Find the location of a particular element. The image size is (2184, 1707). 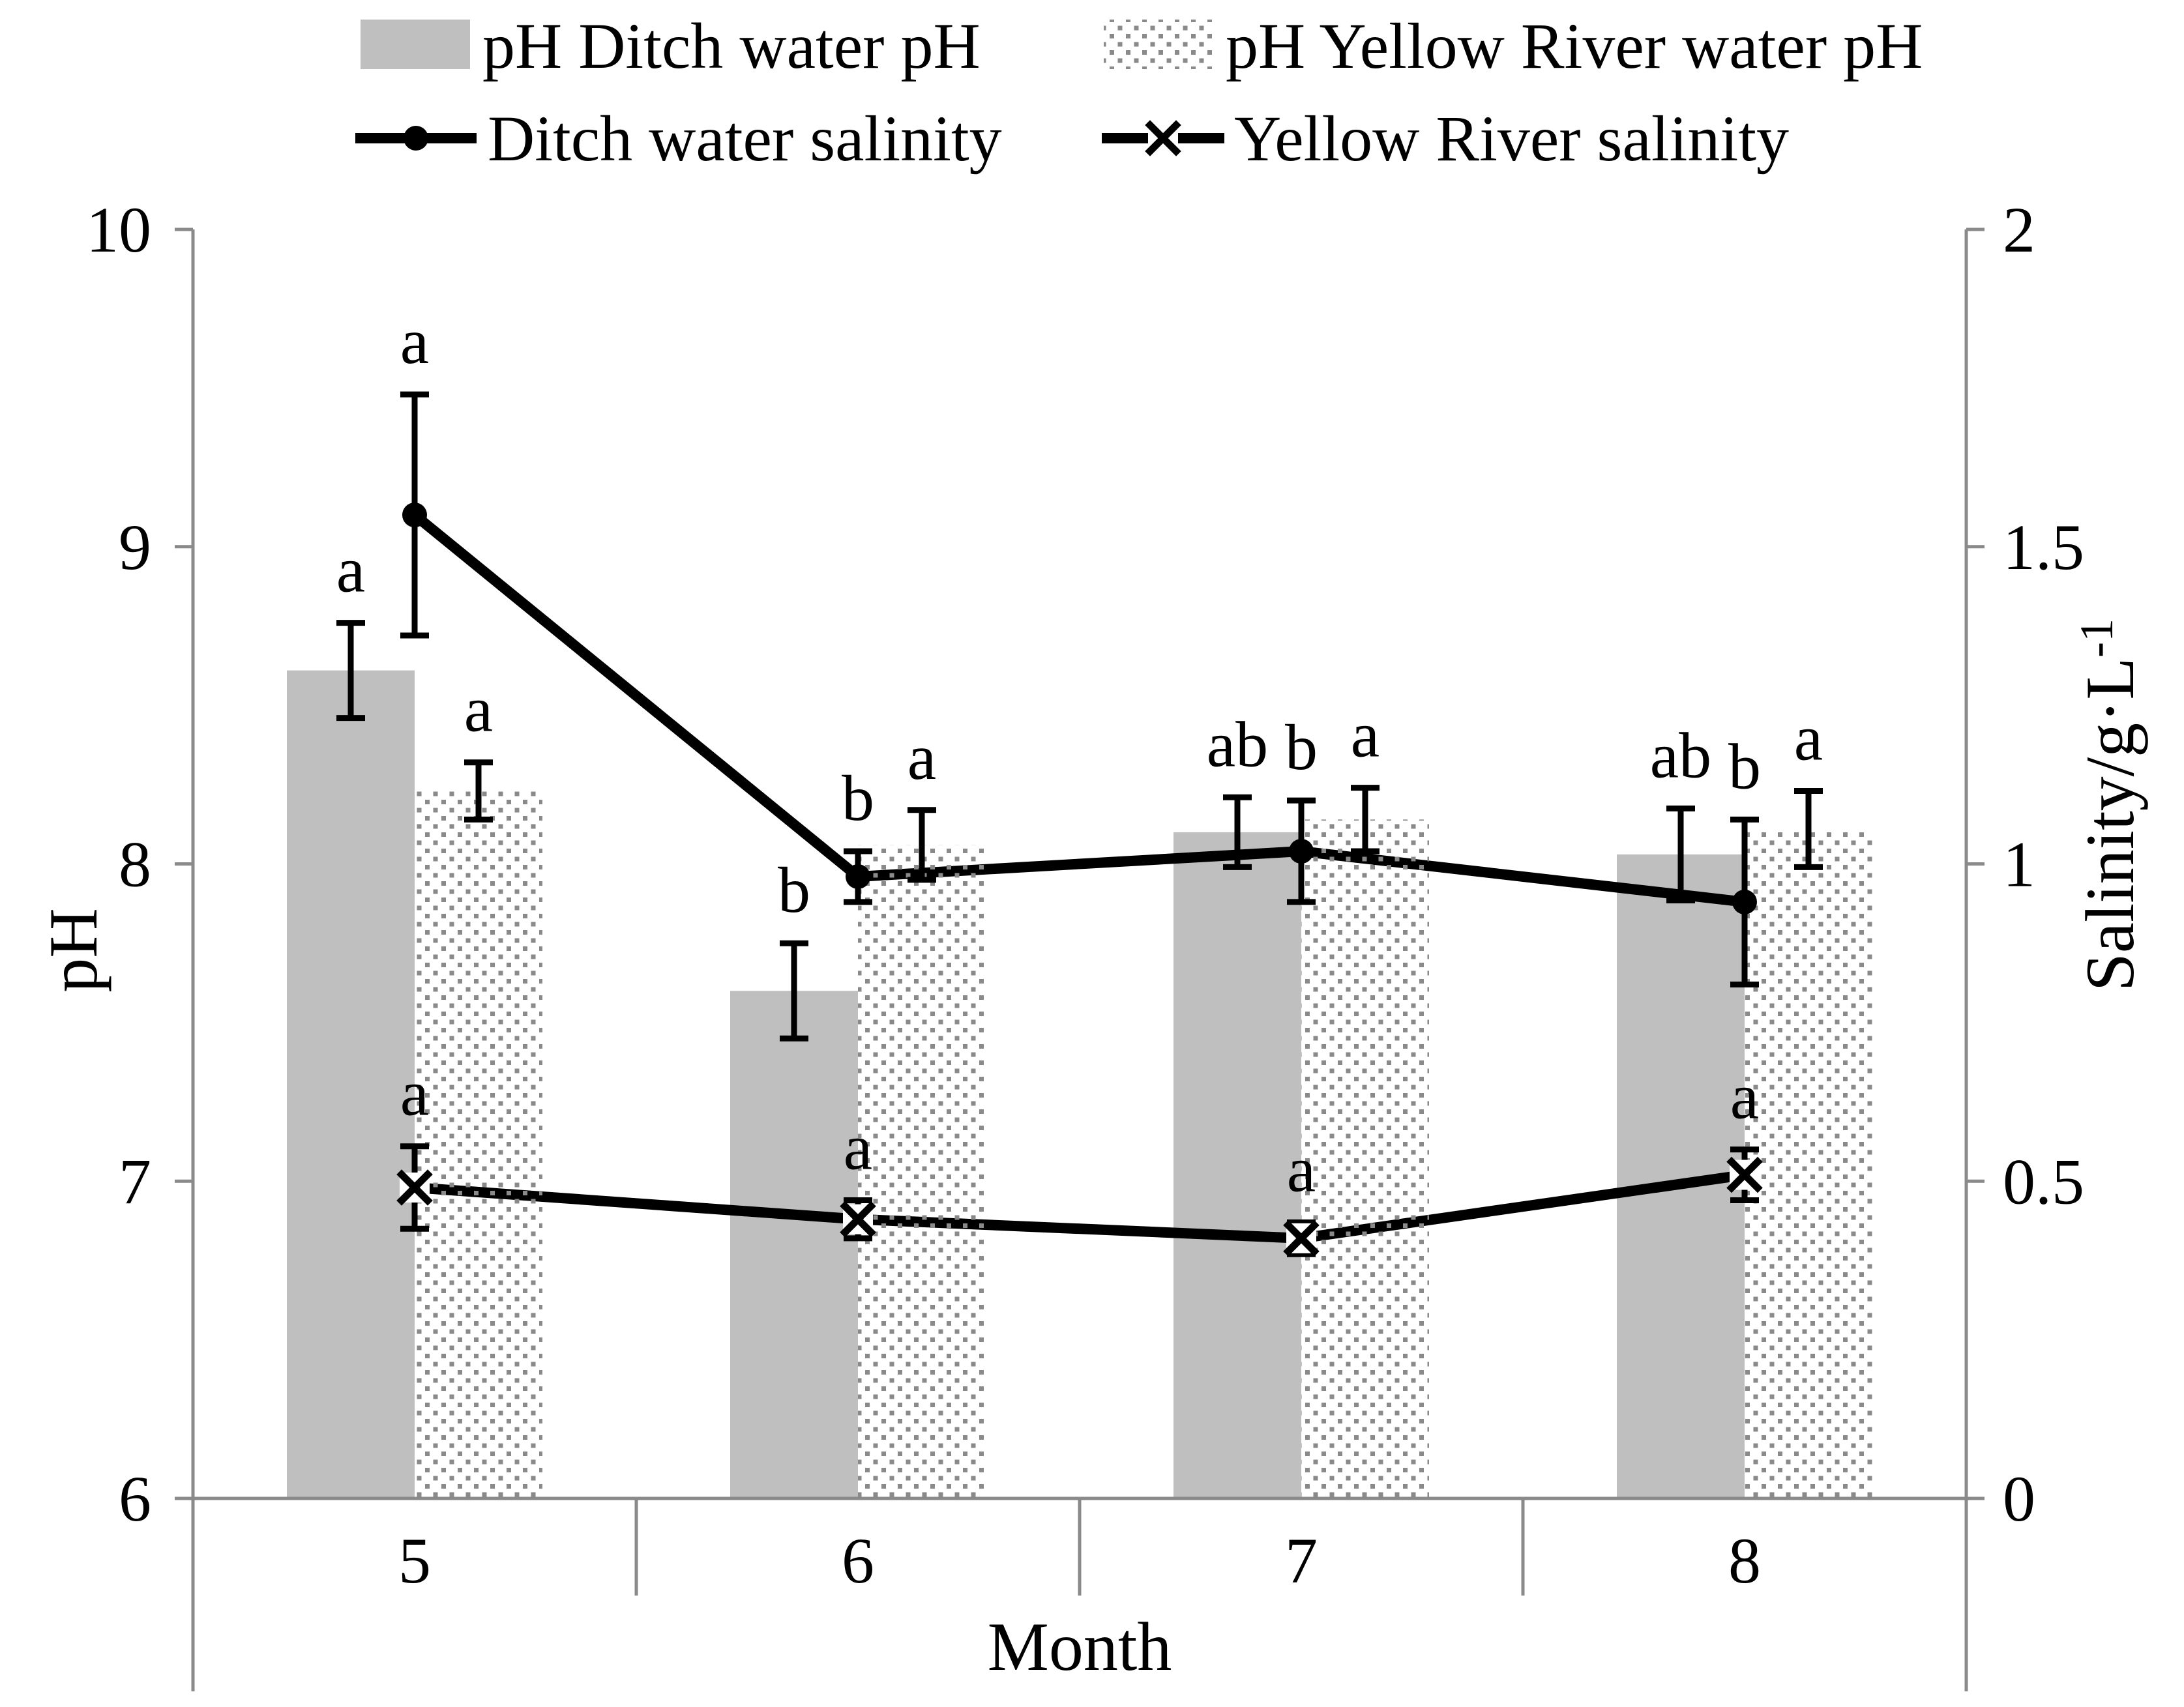

y-axis-title-left: pH is located at coordinates (73, 950).